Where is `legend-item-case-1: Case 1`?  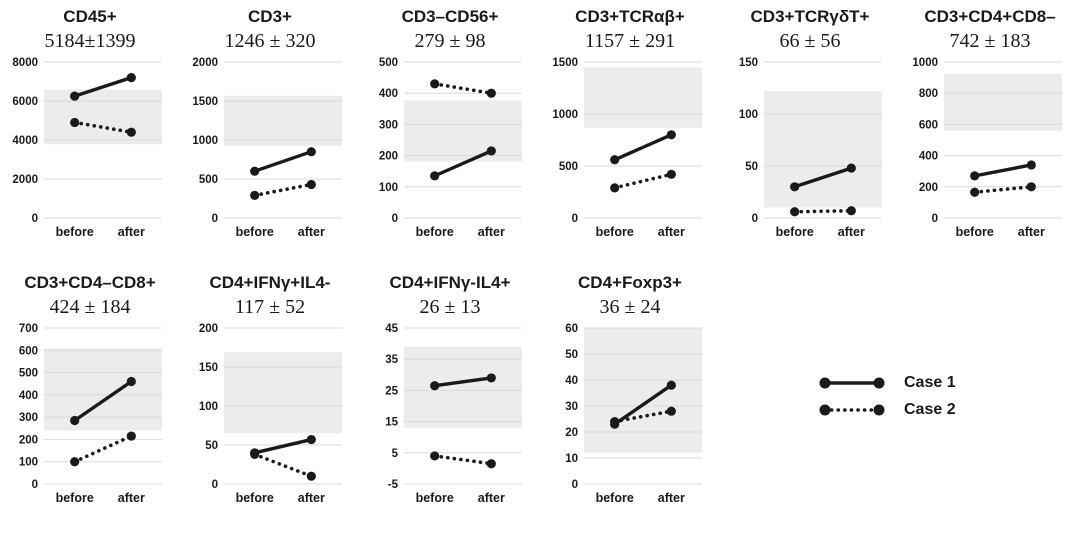 legend-item-case-1: Case 1 is located at coordinates (948, 383).